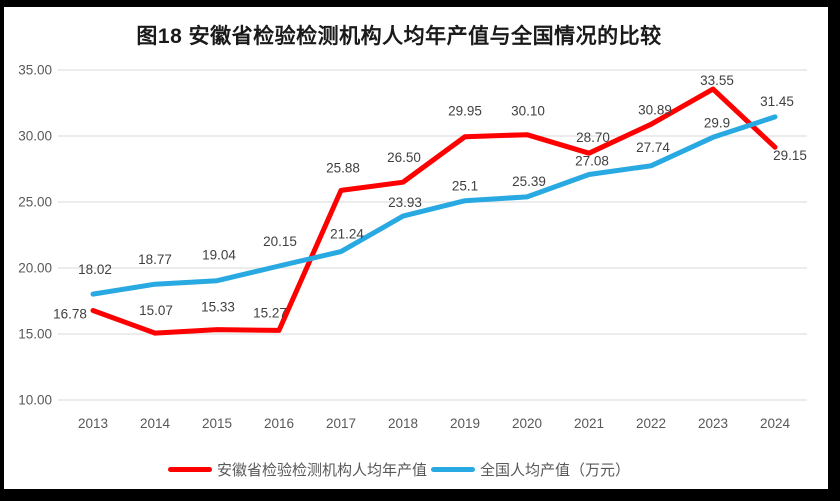  I want to click on data-label: 19.04, so click(219, 255).